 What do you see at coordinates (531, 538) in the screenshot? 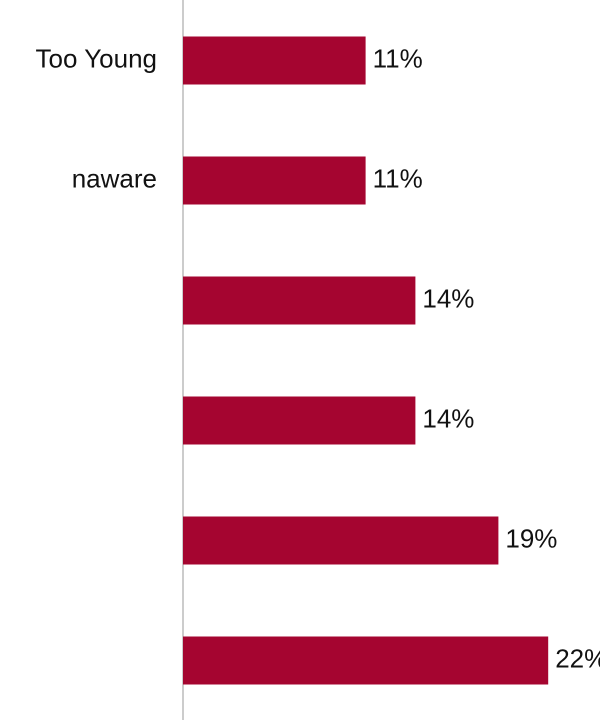
I see `value-label: 19%` at bounding box center [531, 538].